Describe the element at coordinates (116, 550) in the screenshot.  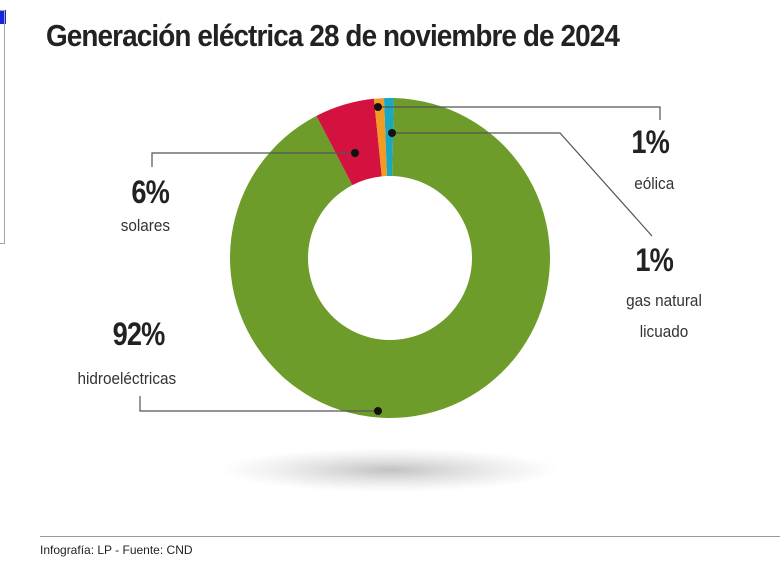
I see `footer-credit: Infografía: LP - Fuente: CND` at that location.